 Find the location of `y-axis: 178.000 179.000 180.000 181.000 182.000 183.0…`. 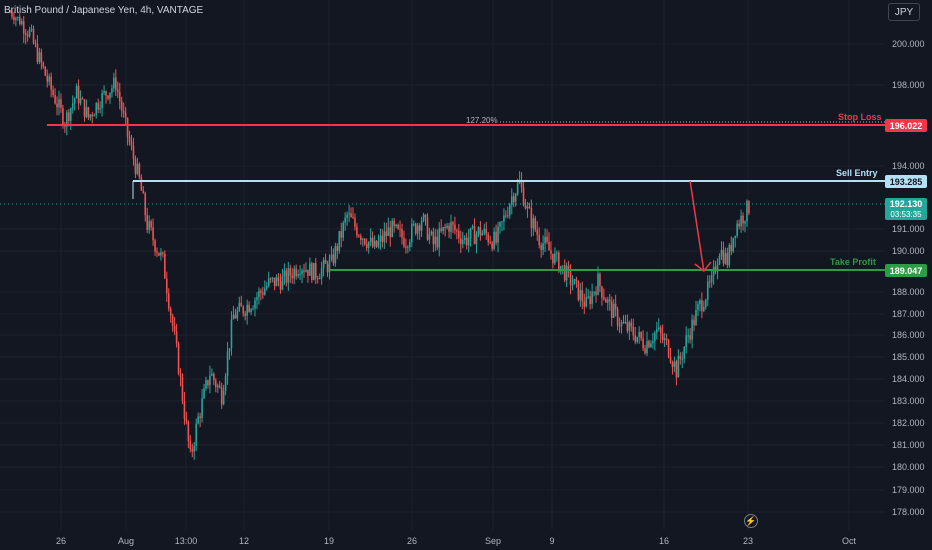

y-axis: 178.000 179.000 180.000 181.000 182.000 183.0… is located at coordinates (908, 278).